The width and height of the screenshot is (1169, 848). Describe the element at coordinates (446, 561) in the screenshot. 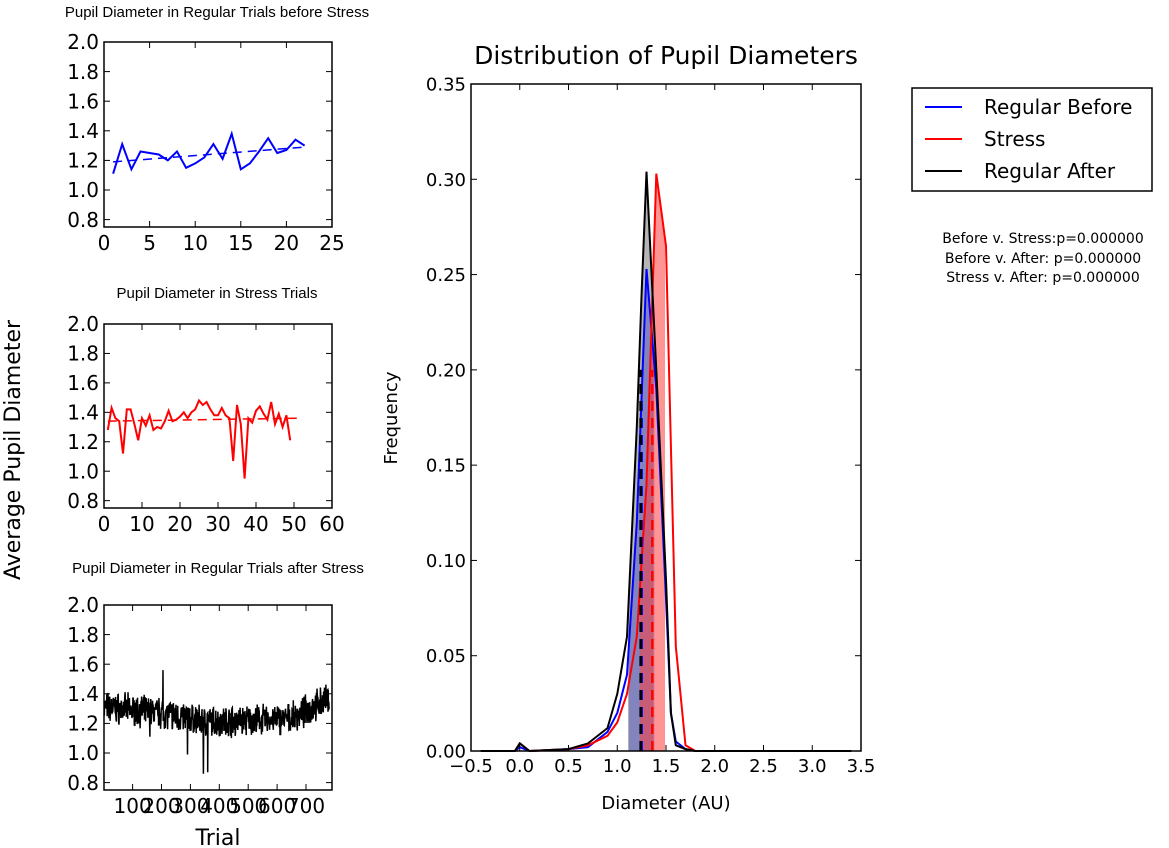

I see `y-tick-label: 0.10` at that location.